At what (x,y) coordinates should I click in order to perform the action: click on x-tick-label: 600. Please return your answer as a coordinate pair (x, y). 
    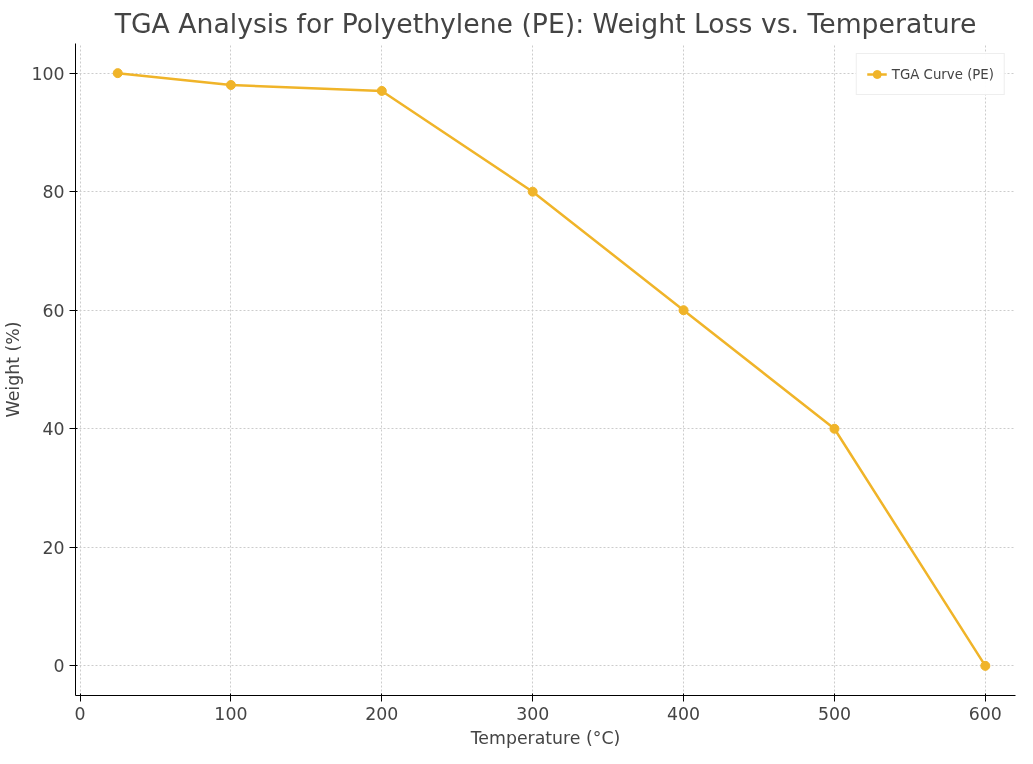
    Looking at the image, I should click on (985, 713).